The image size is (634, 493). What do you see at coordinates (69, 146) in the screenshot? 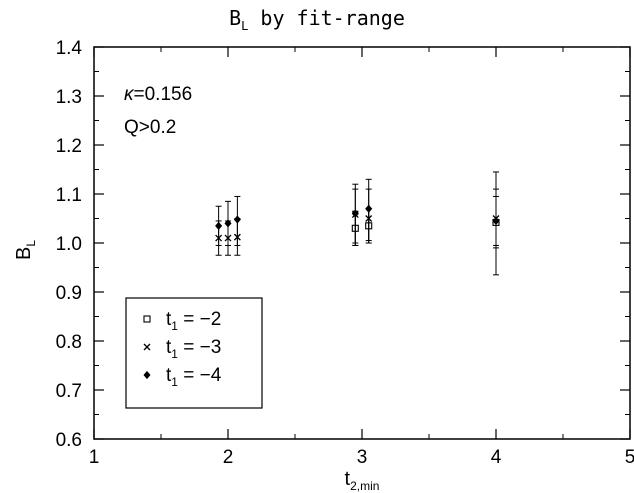
I see `y-tick-label: 1.2` at bounding box center [69, 146].